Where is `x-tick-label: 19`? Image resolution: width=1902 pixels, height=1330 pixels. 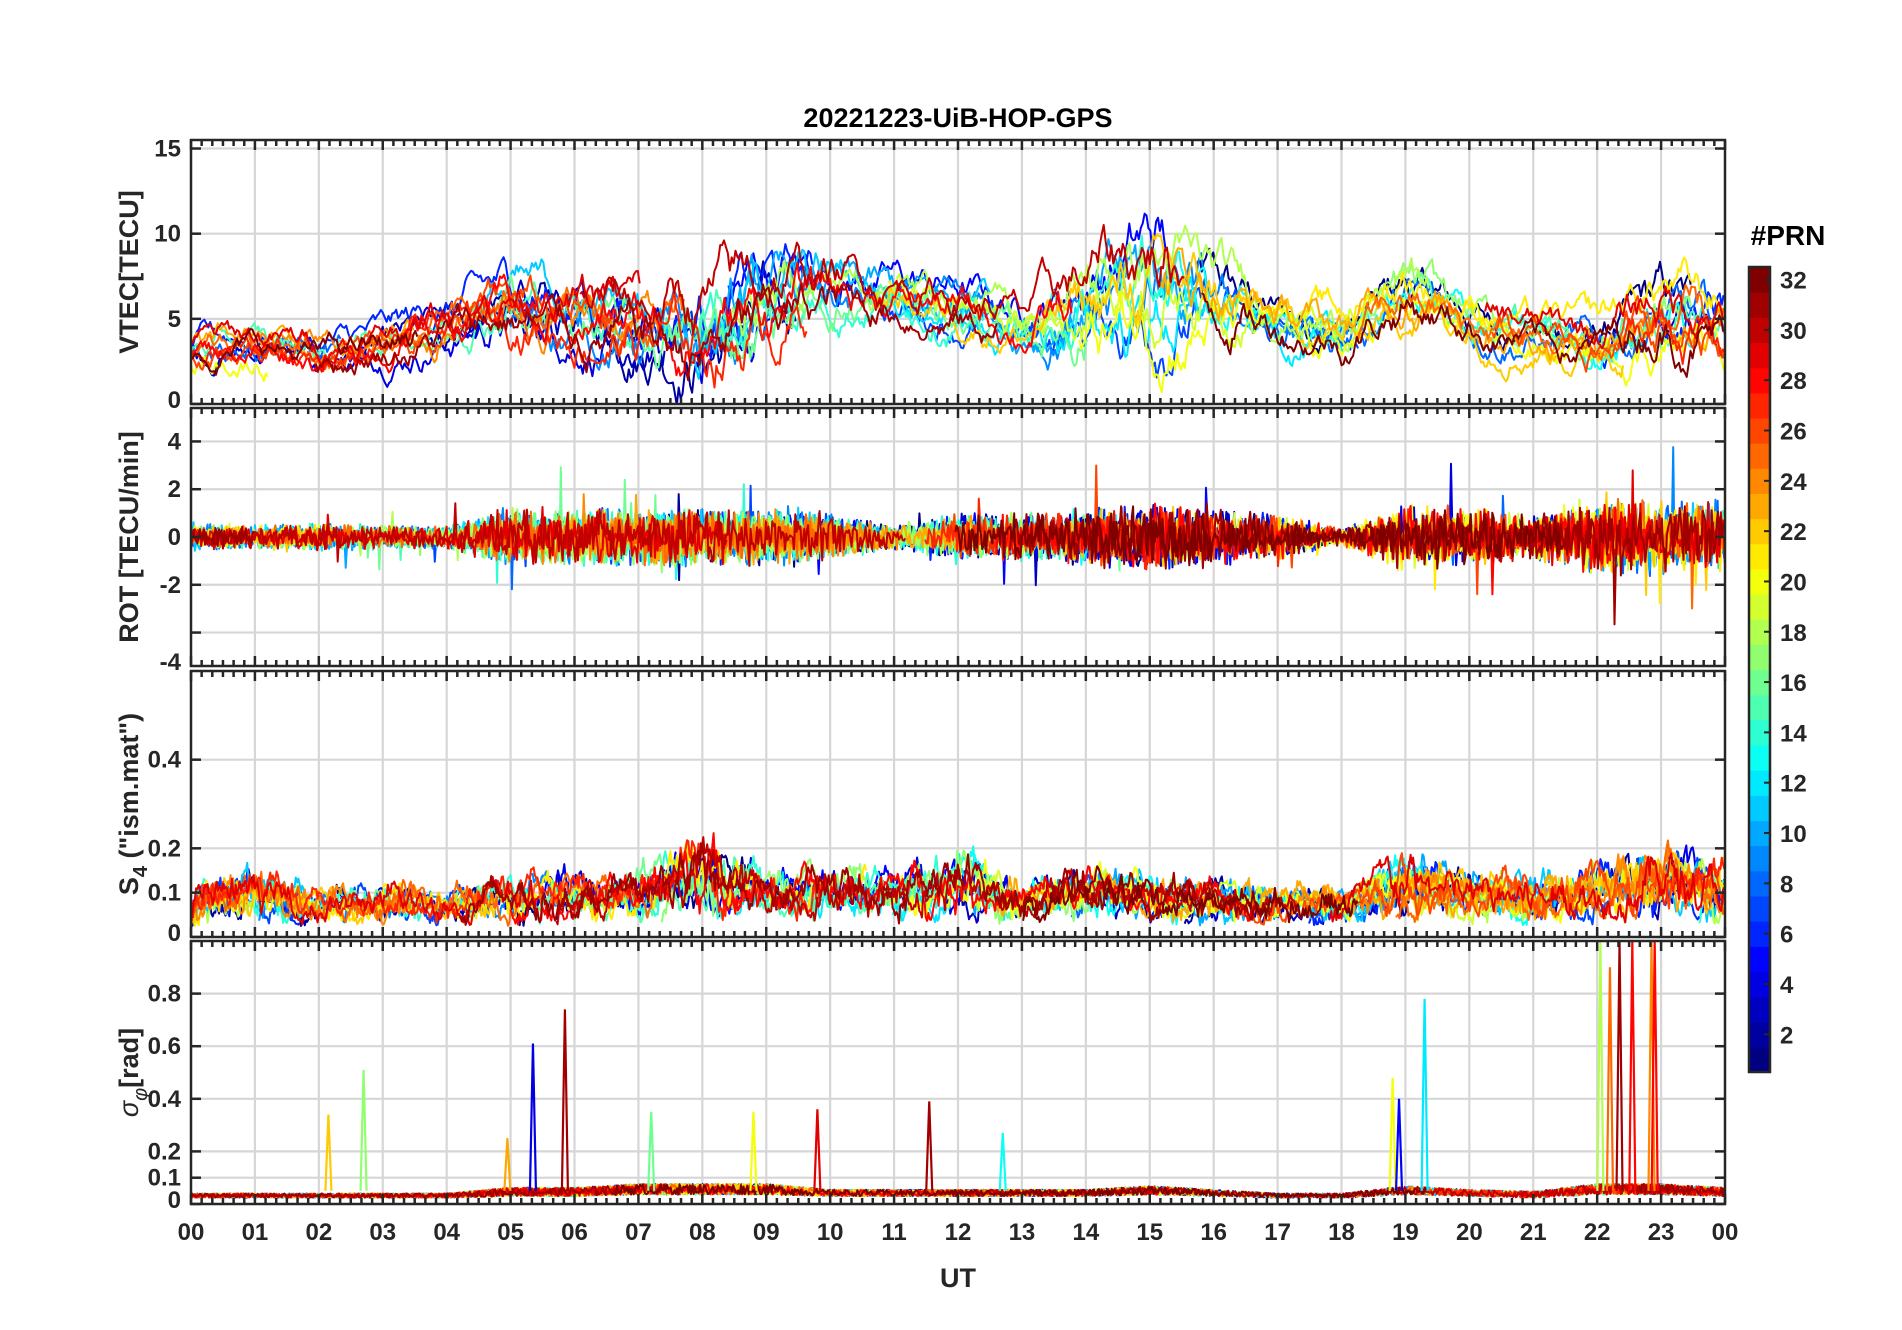 x-tick-label: 19 is located at coordinates (1405, 1232).